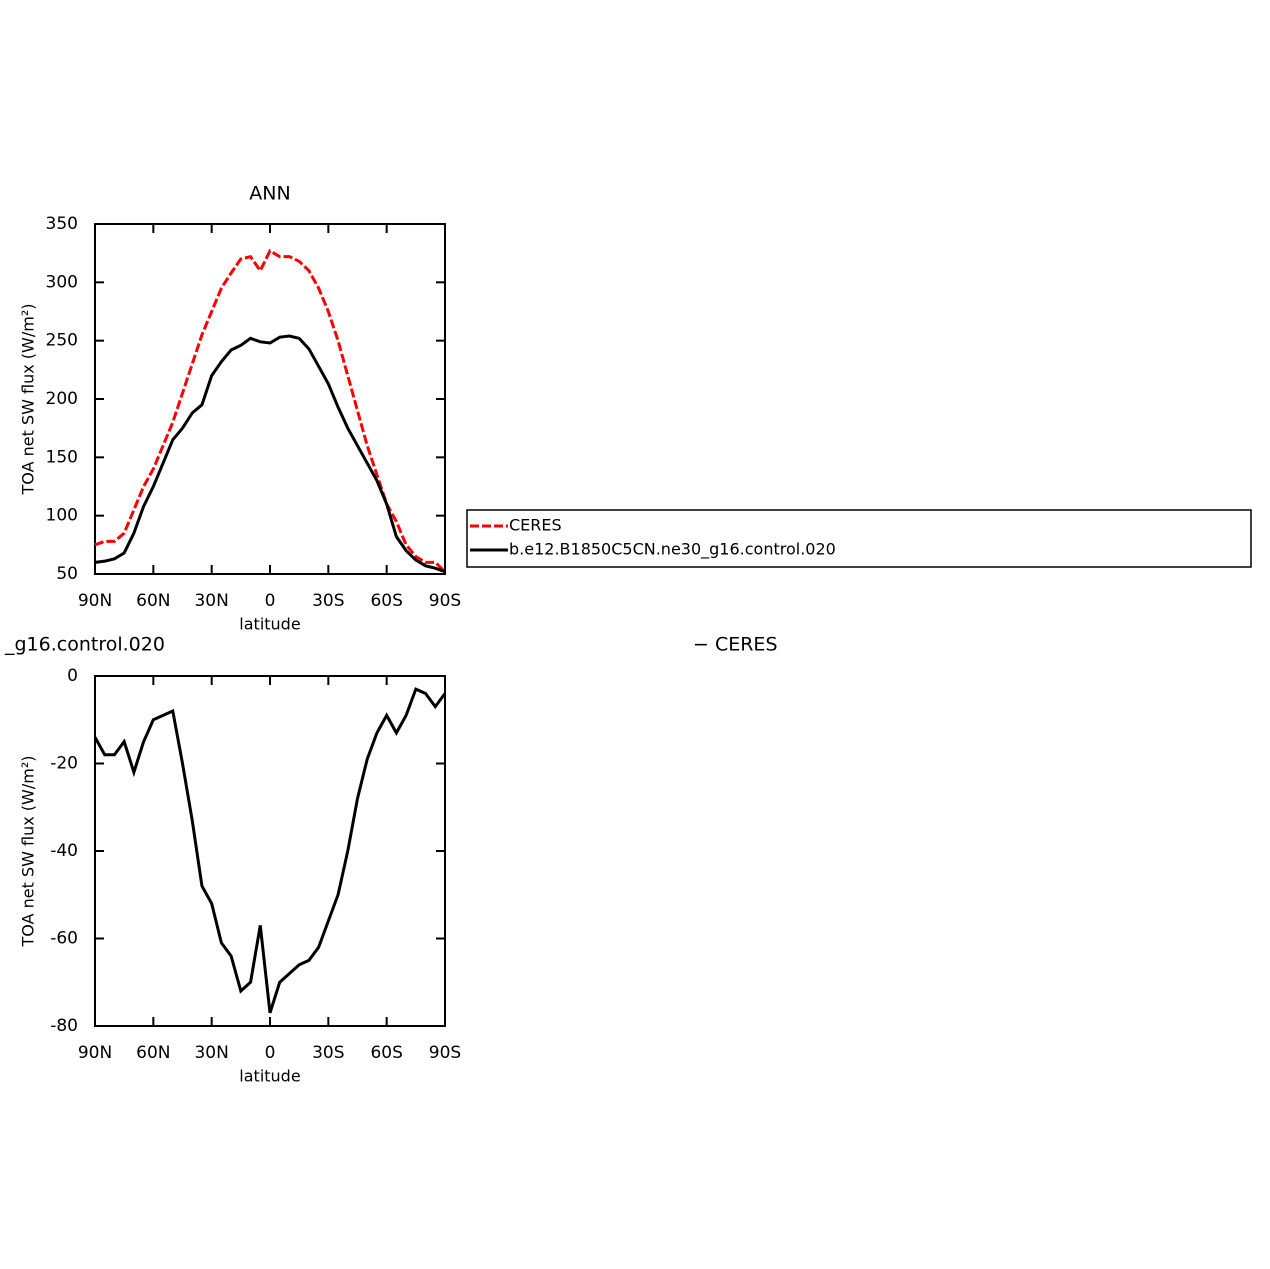 Image resolution: width=1270 pixels, height=1269 pixels. I want to click on y-tick-label: 50, so click(67, 574).